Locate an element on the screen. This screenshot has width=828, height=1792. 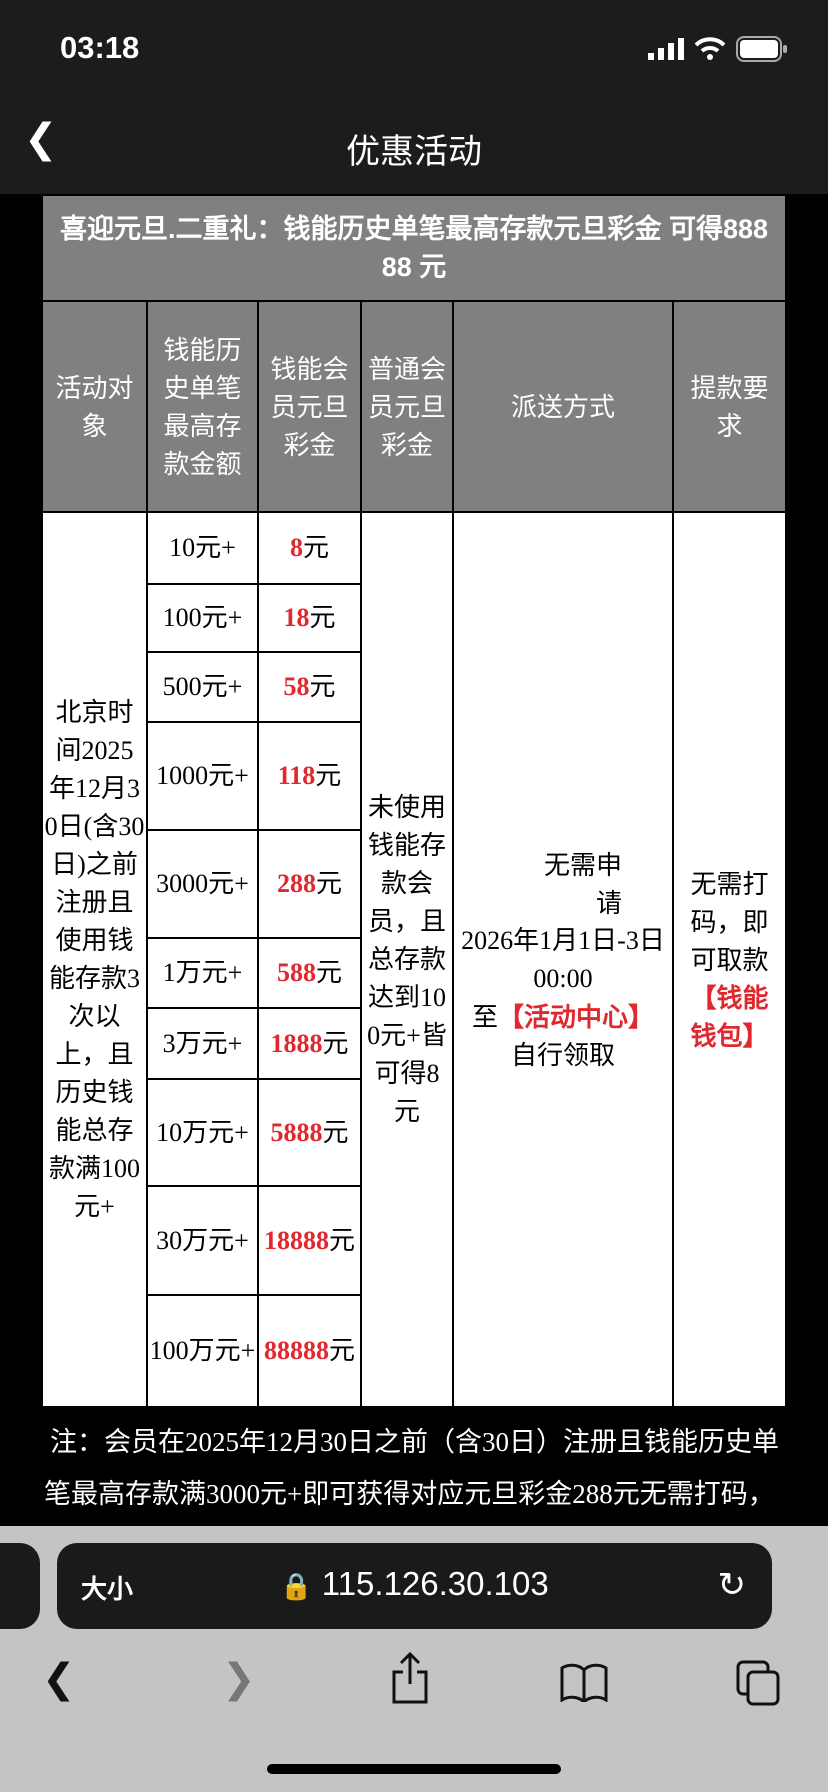
deposit-cell: 100元+ is located at coordinates (202, 618).